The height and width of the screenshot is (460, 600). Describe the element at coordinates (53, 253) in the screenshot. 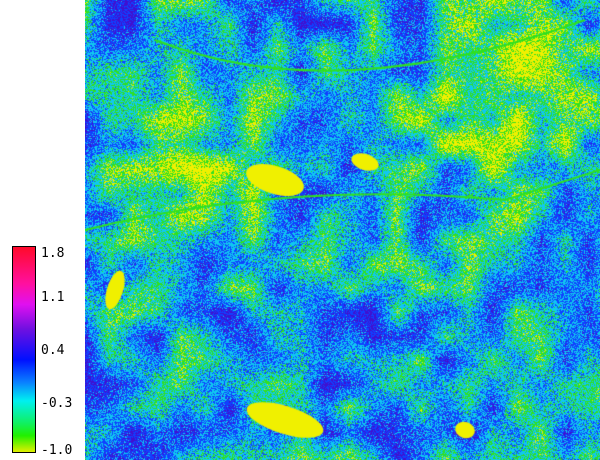

I see `colorbar-label: 1.8` at that location.